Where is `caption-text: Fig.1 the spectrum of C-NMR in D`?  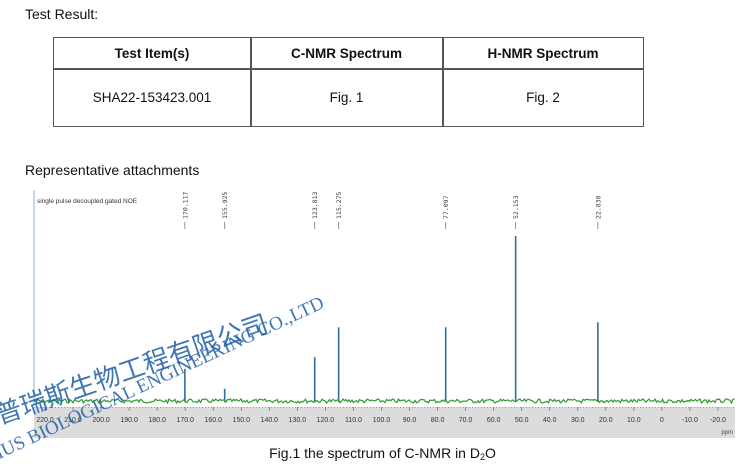
caption-text: Fig.1 the spectrum of C-NMR in D is located at coordinates (374, 453).